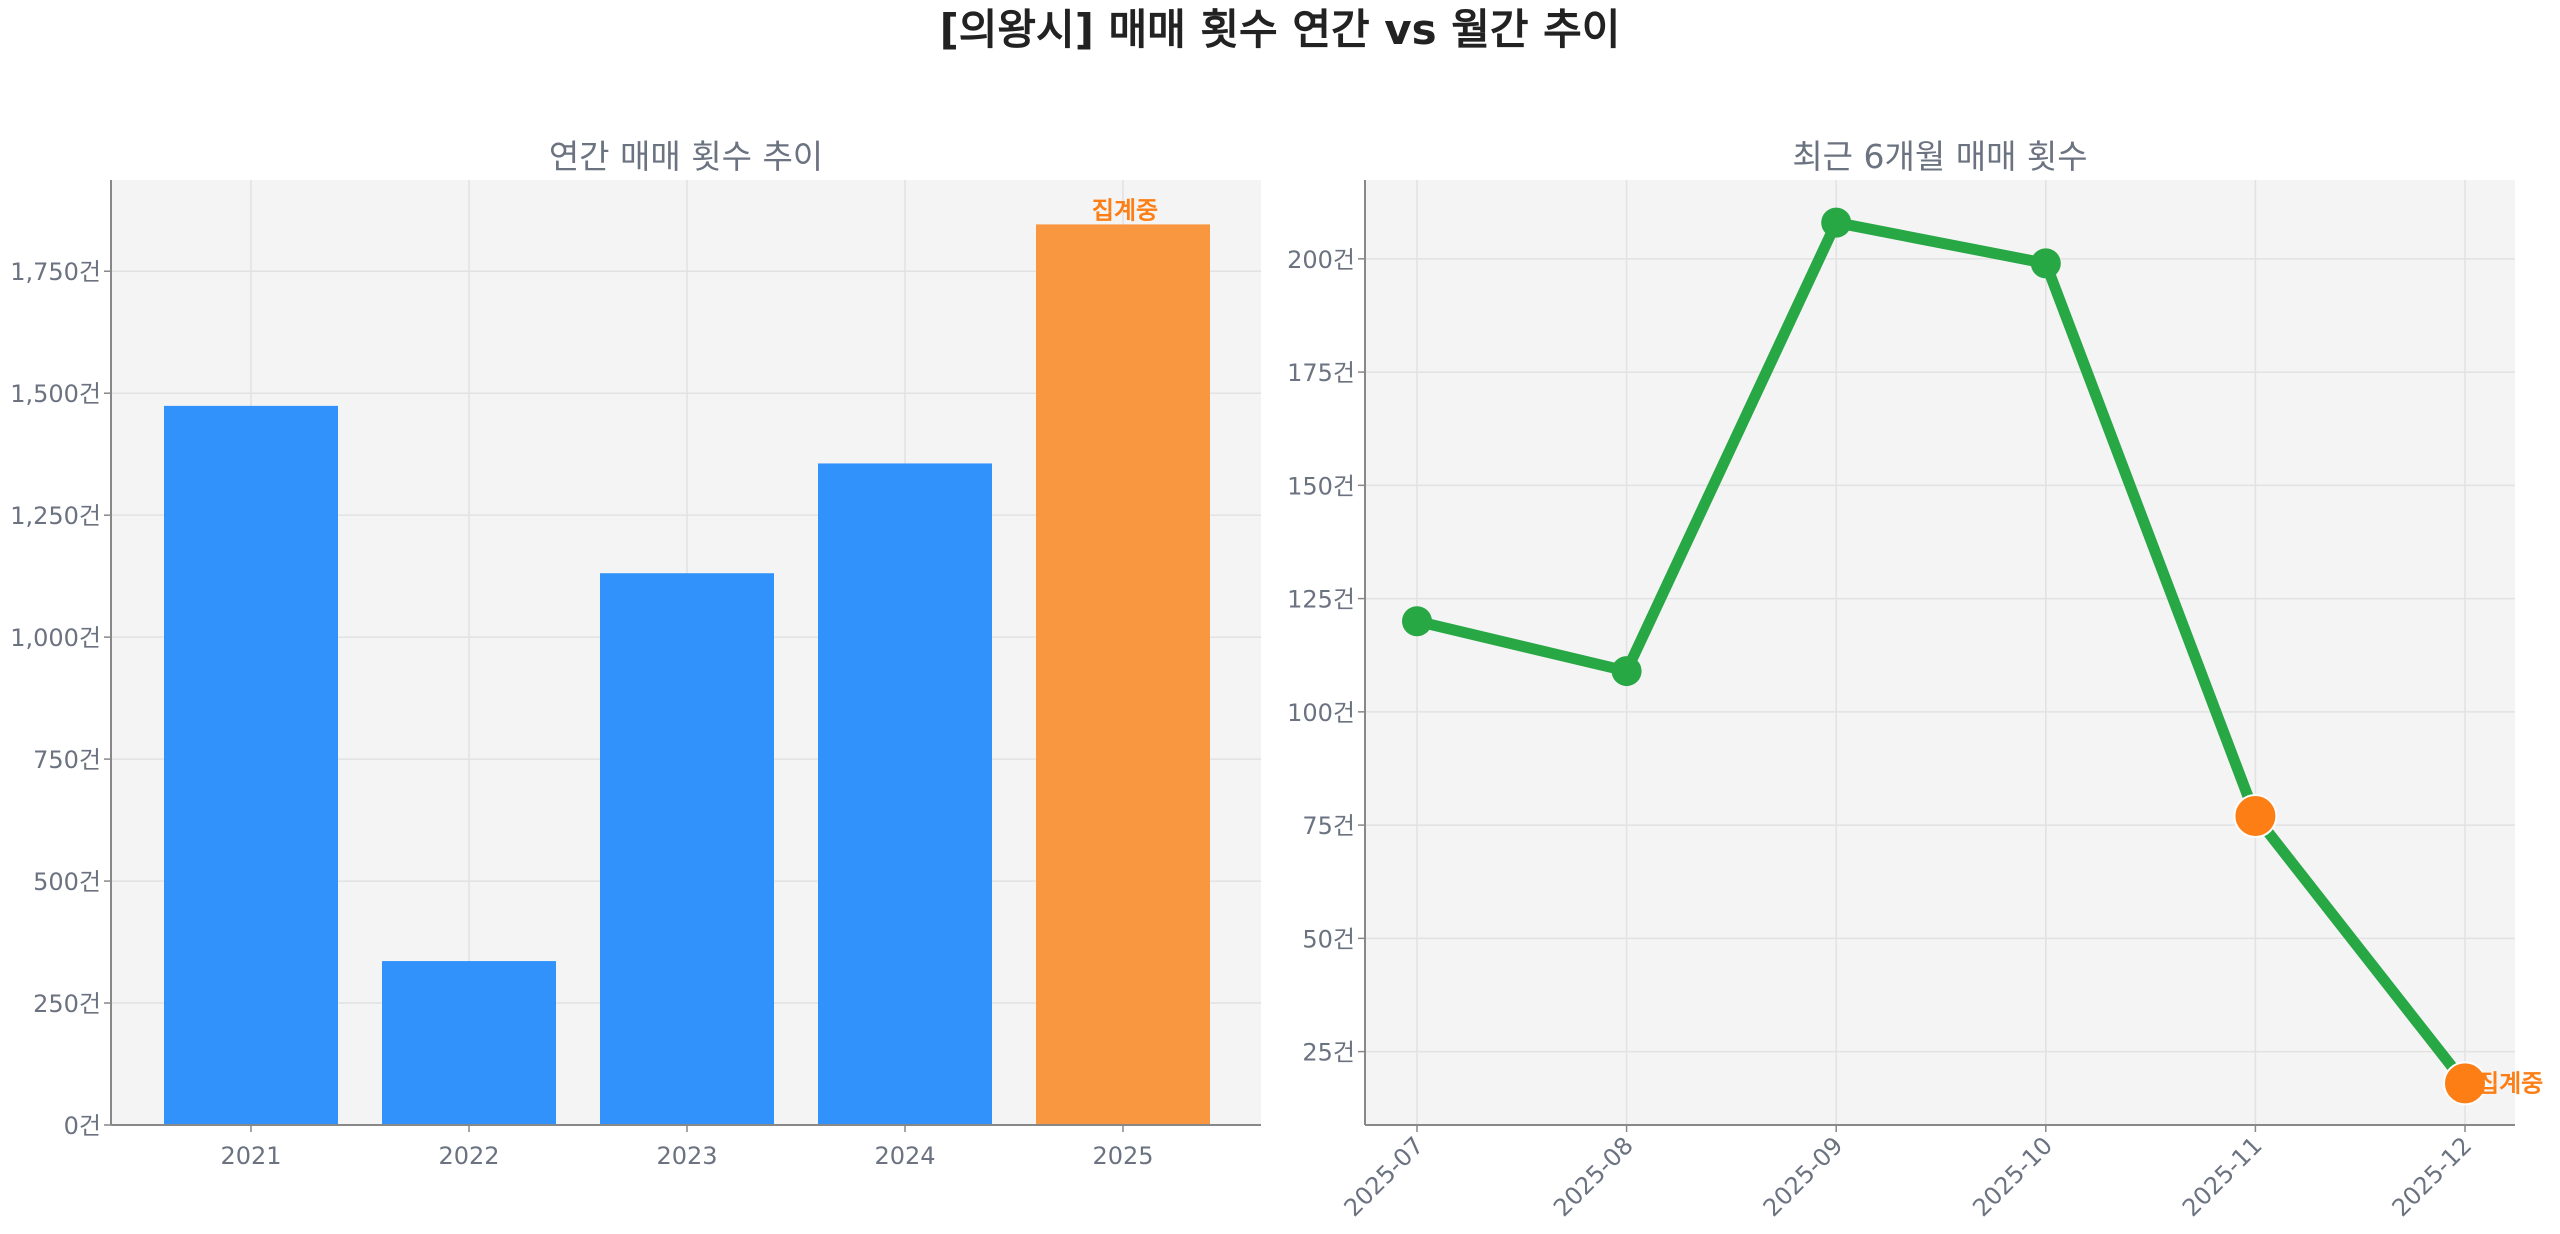 The image size is (2560, 1234). I want to click on y-tick-label: 750건, so click(67, 760).